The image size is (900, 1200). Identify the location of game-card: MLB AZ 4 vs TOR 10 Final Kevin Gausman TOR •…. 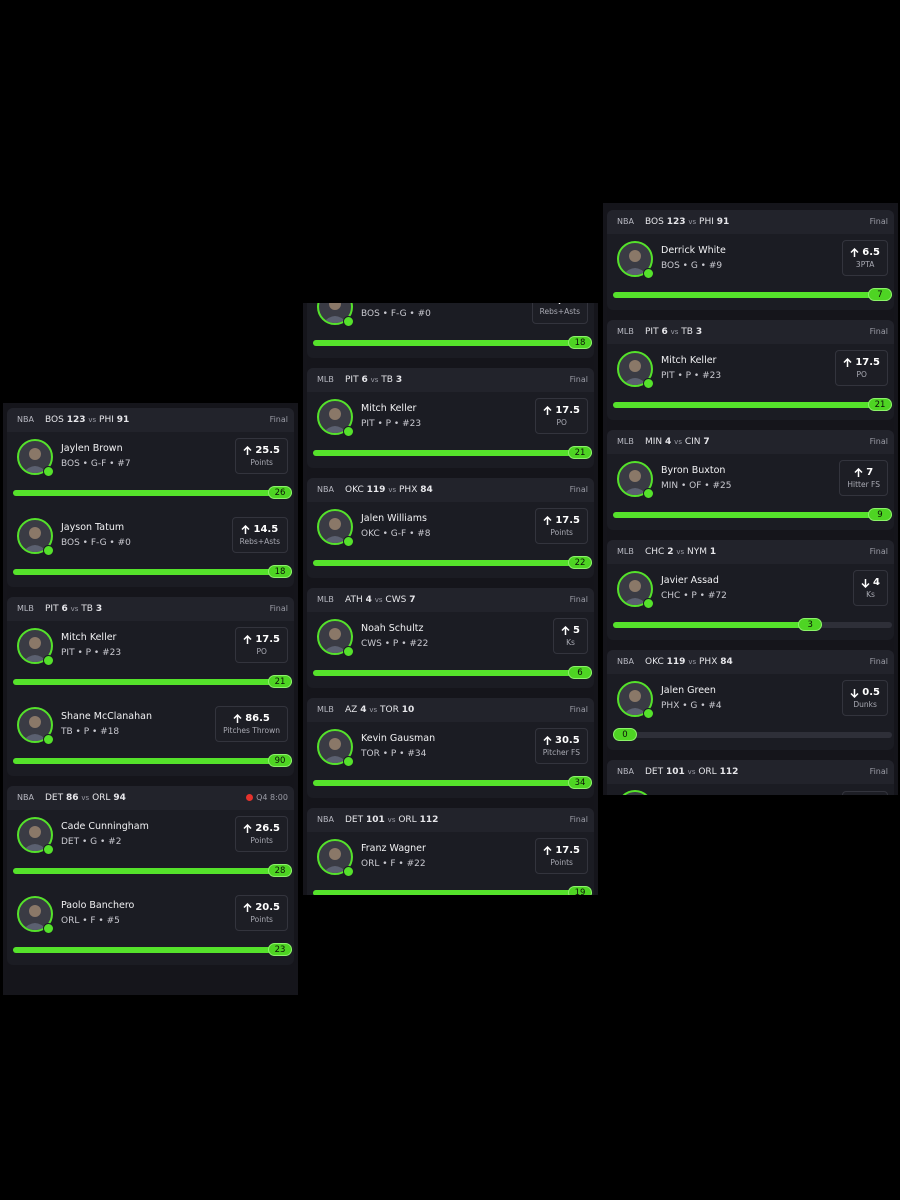
(450, 748).